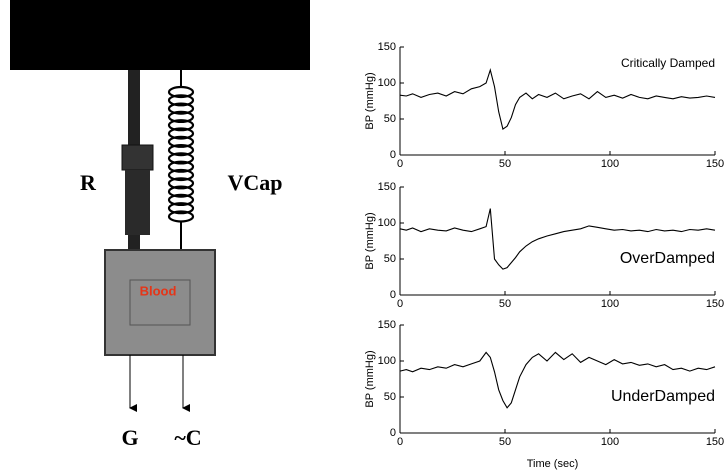 The width and height of the screenshot is (724, 475). I want to click on label-vcap: VCap, so click(254, 182).